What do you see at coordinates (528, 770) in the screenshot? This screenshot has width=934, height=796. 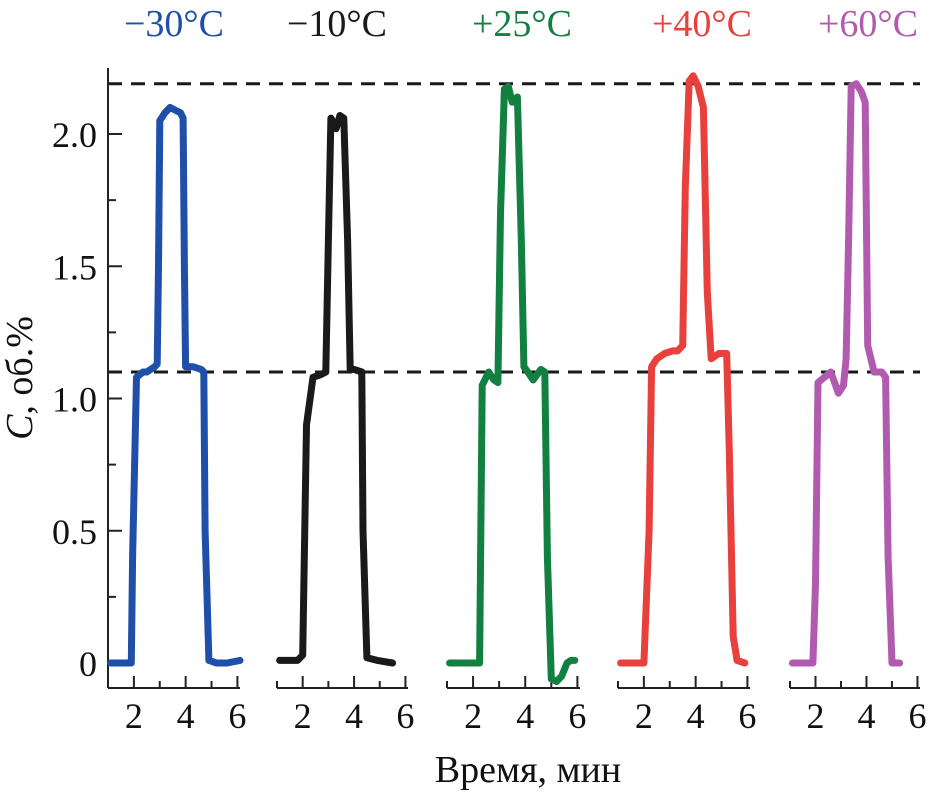 I see `x-axis-label: Время, мин` at bounding box center [528, 770].